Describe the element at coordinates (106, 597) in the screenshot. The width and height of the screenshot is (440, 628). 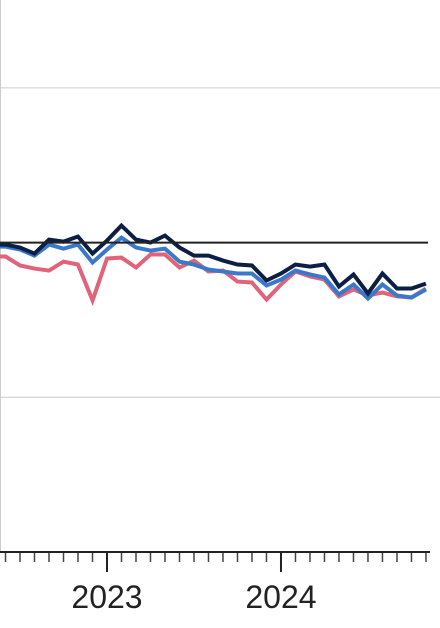
I see `x-tick-label: 2023` at that location.